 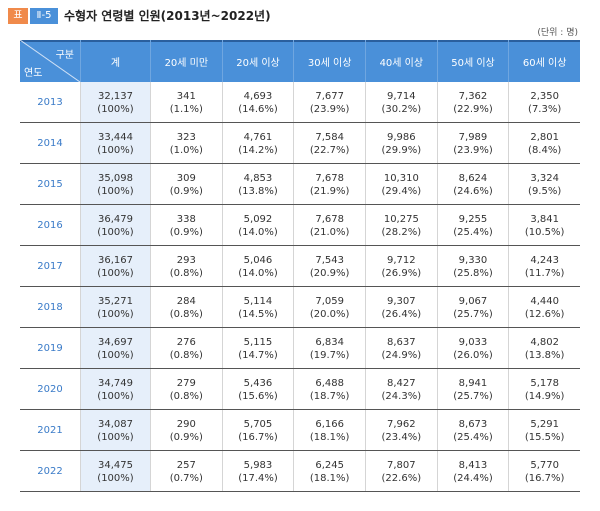 I want to click on data-cell: 3,324 (9.5%), so click(x=544, y=184).